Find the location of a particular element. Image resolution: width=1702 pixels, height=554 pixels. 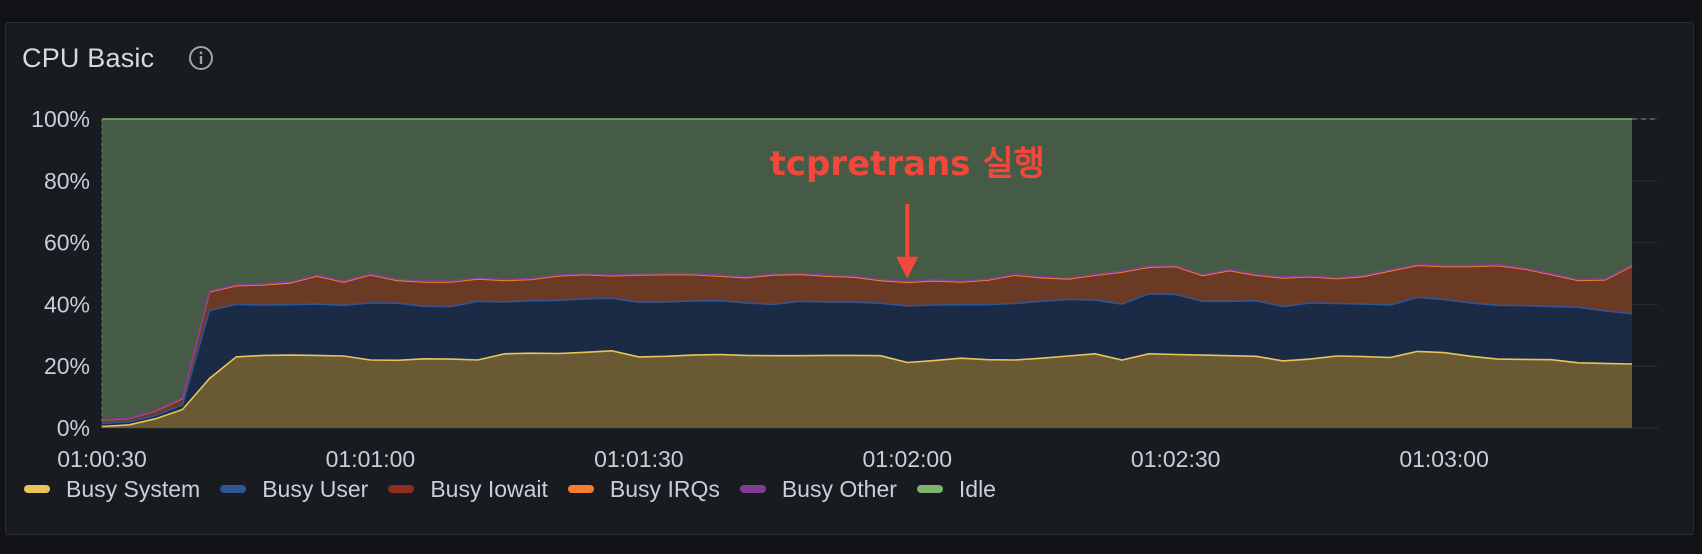

annotation-label: tcpretrans 실행 is located at coordinates (907, 164).